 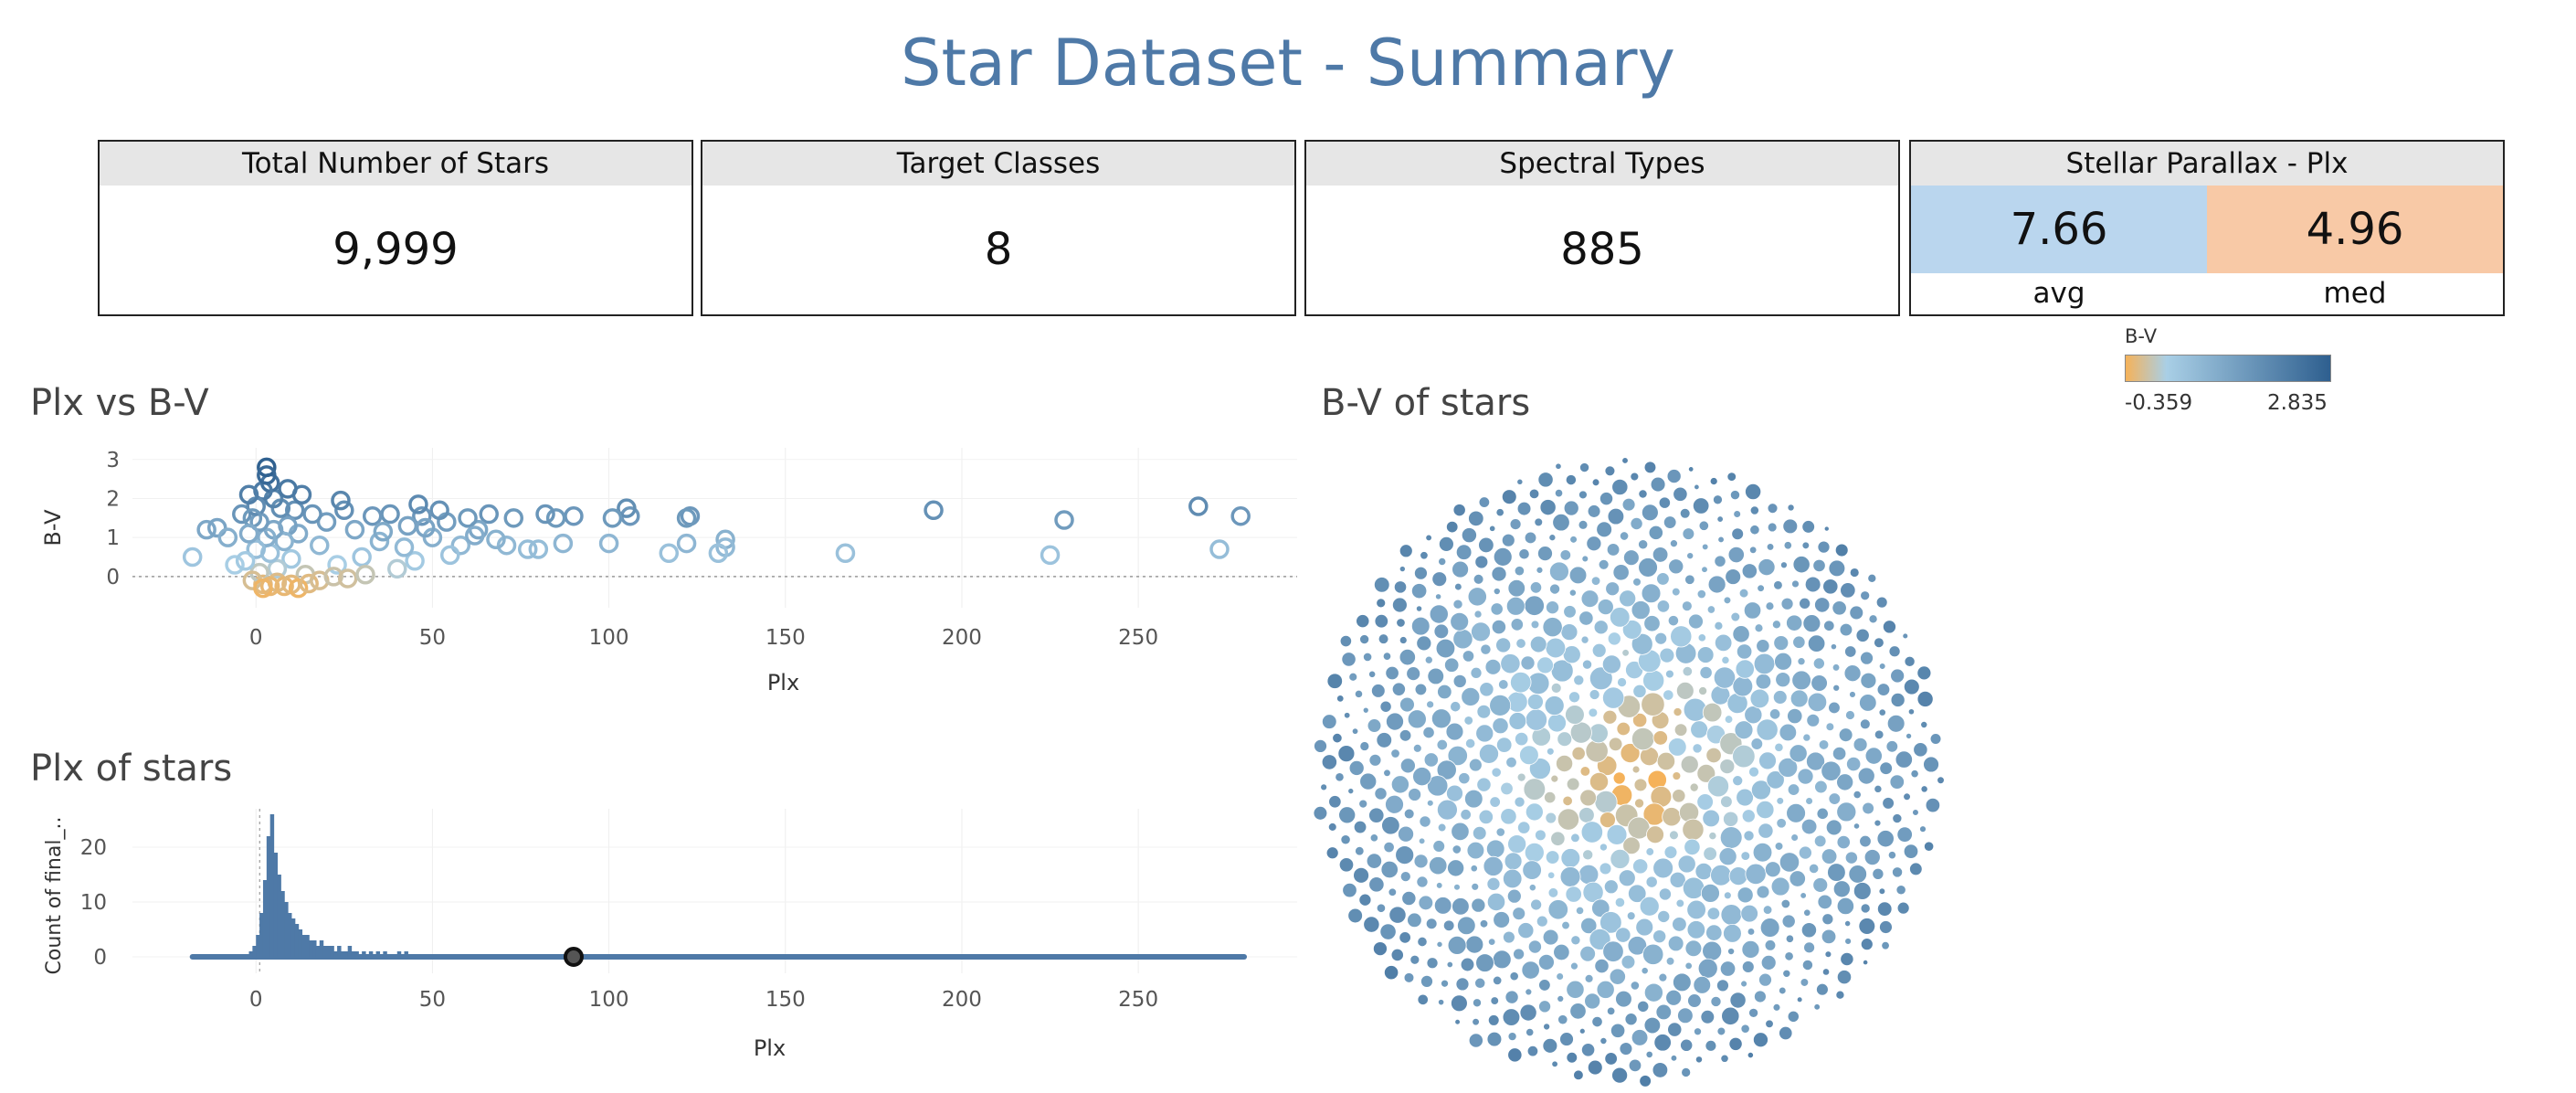 I want to click on legend-title: B-V, so click(x=2141, y=336).